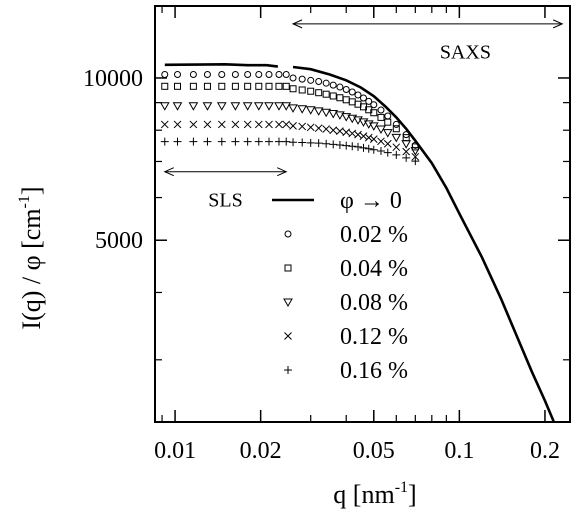  I want to click on x-tick-label: 0.1, so click(459, 451).